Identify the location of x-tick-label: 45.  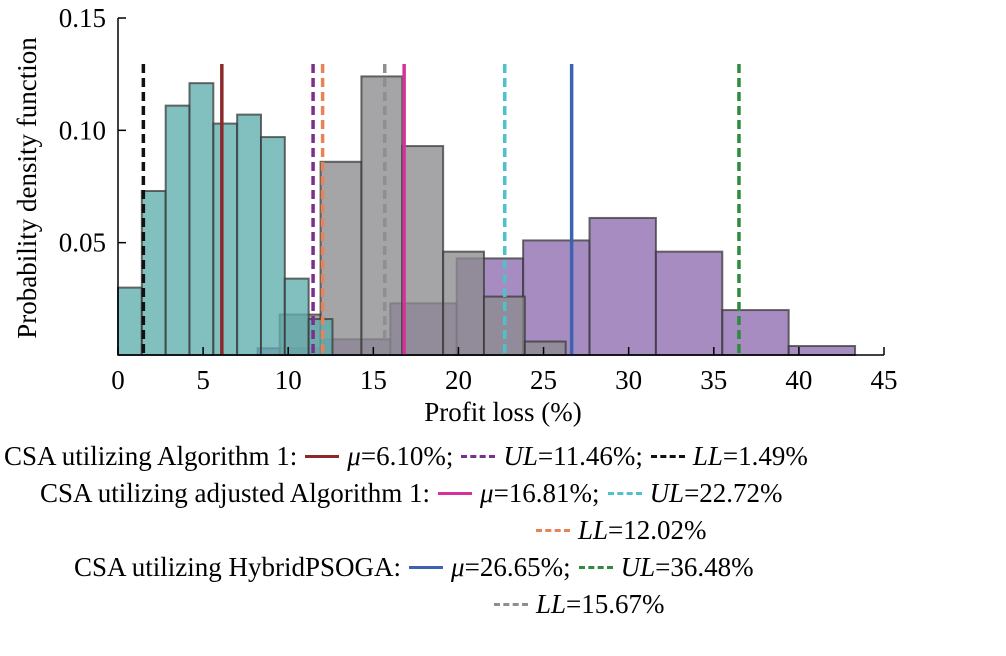
(884, 380).